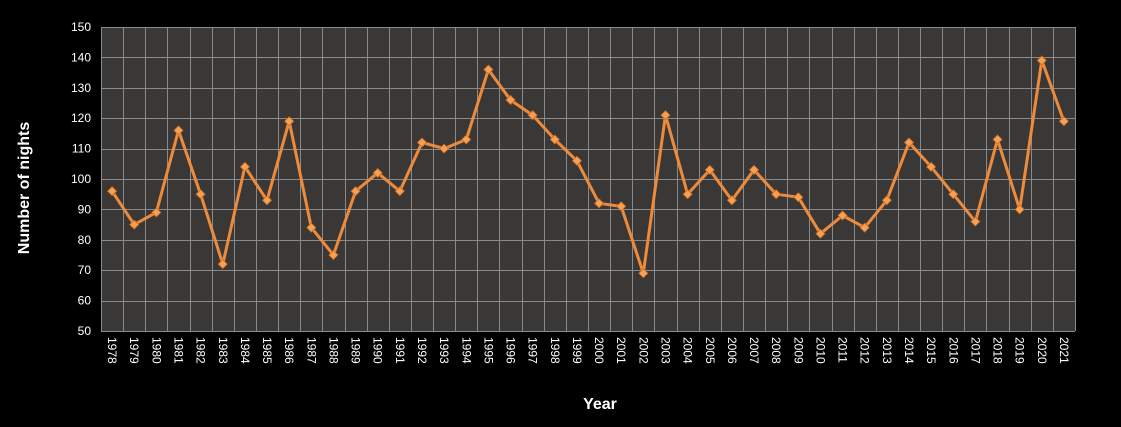  Describe the element at coordinates (24, 188) in the screenshot. I see `y-axis-title: Number of nights` at that location.